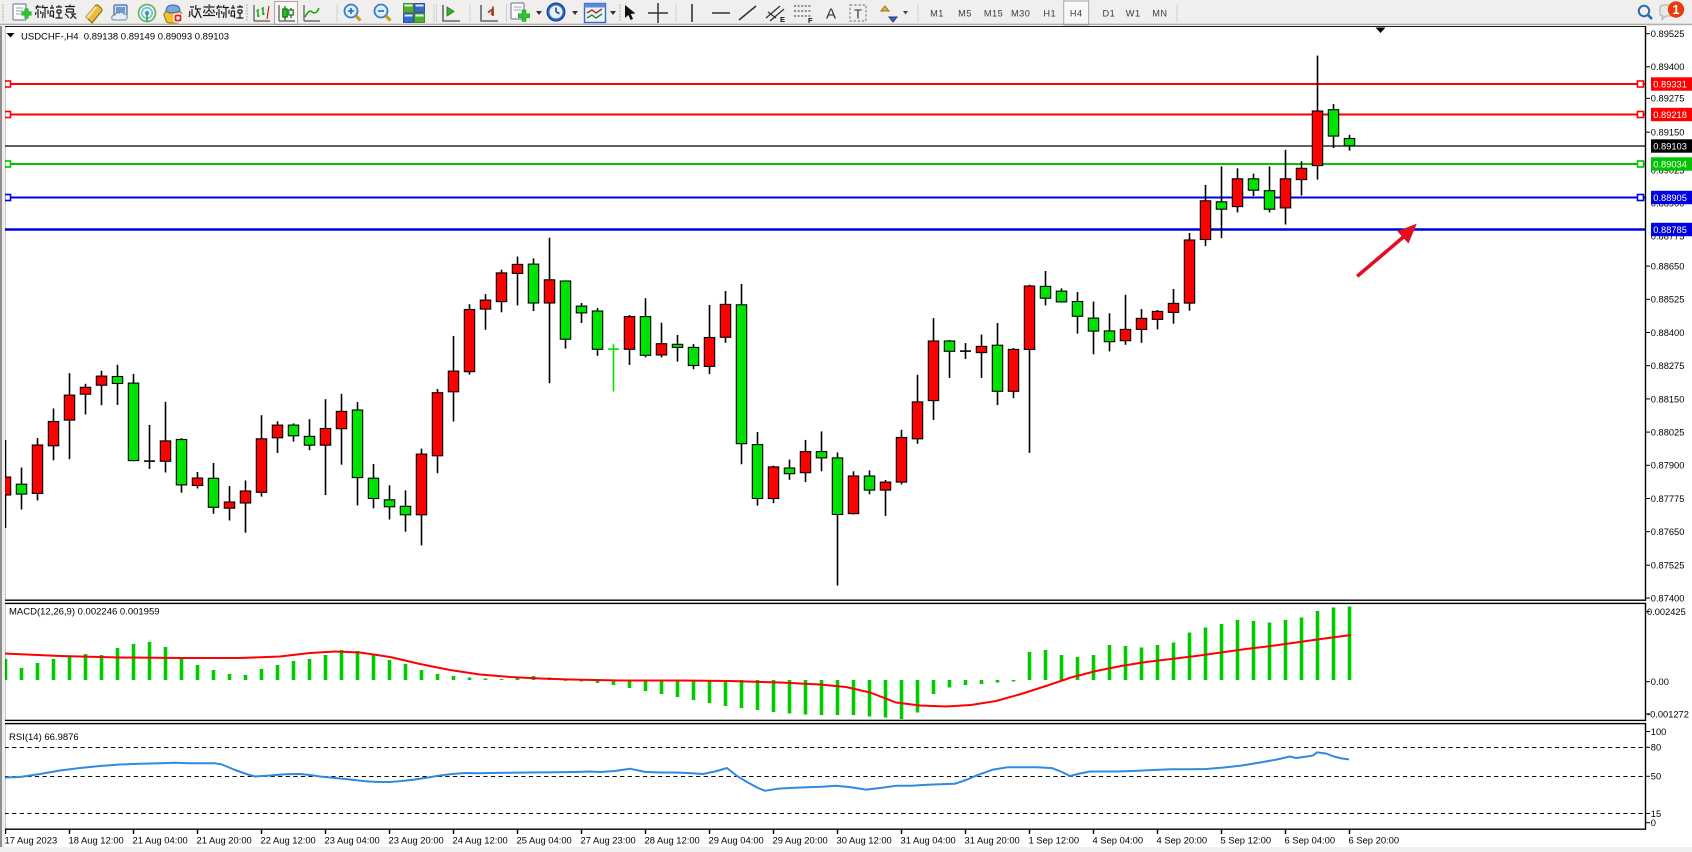  What do you see at coordinates (1182, 840) in the screenshot?
I see `svg-text: 4 Sep 20:00` at bounding box center [1182, 840].